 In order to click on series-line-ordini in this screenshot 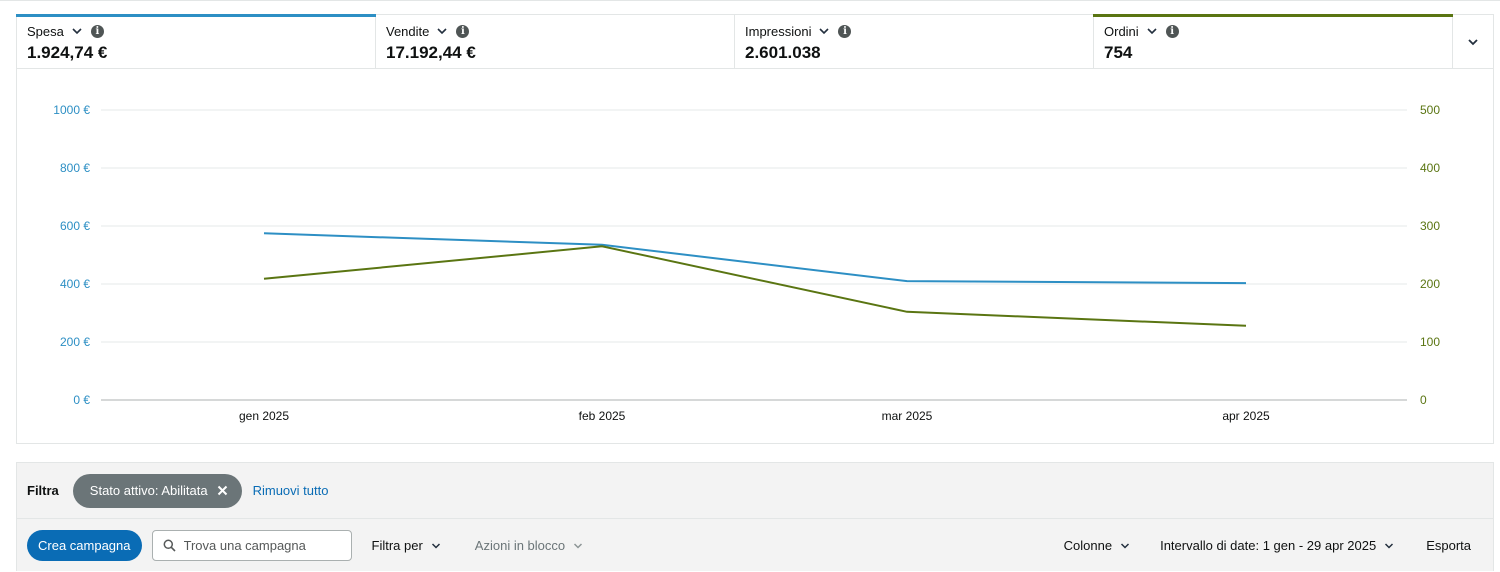, I will do `click(755, 286)`.